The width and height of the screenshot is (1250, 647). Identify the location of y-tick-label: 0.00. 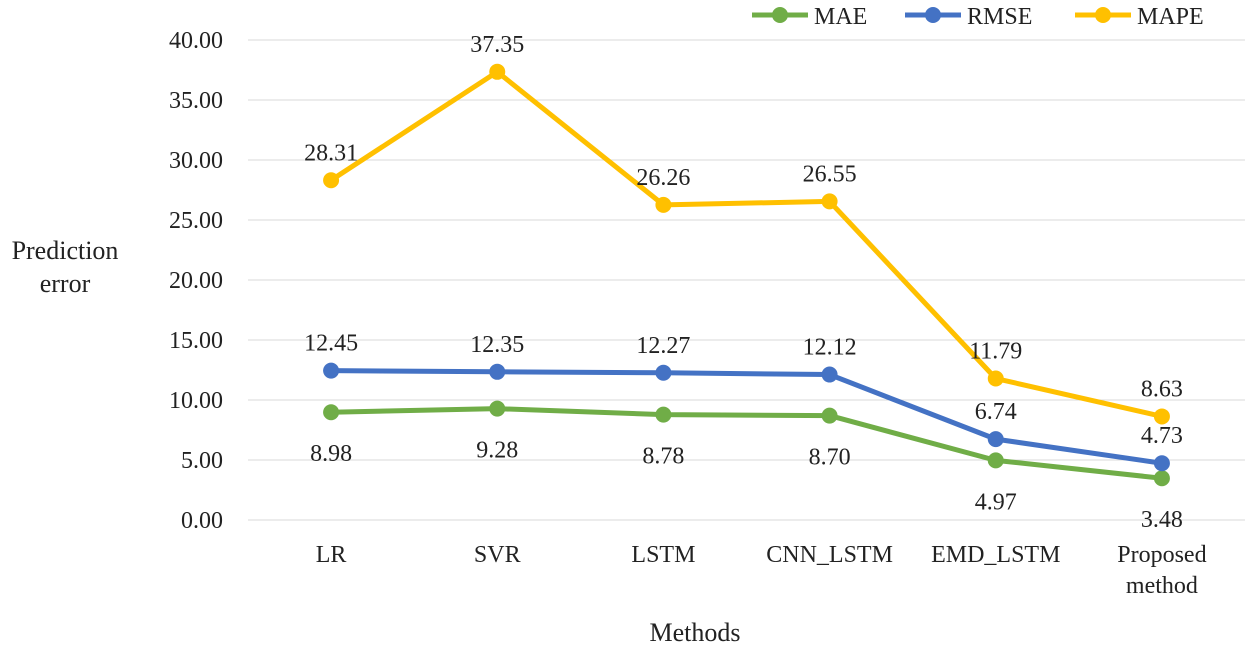
(202, 521).